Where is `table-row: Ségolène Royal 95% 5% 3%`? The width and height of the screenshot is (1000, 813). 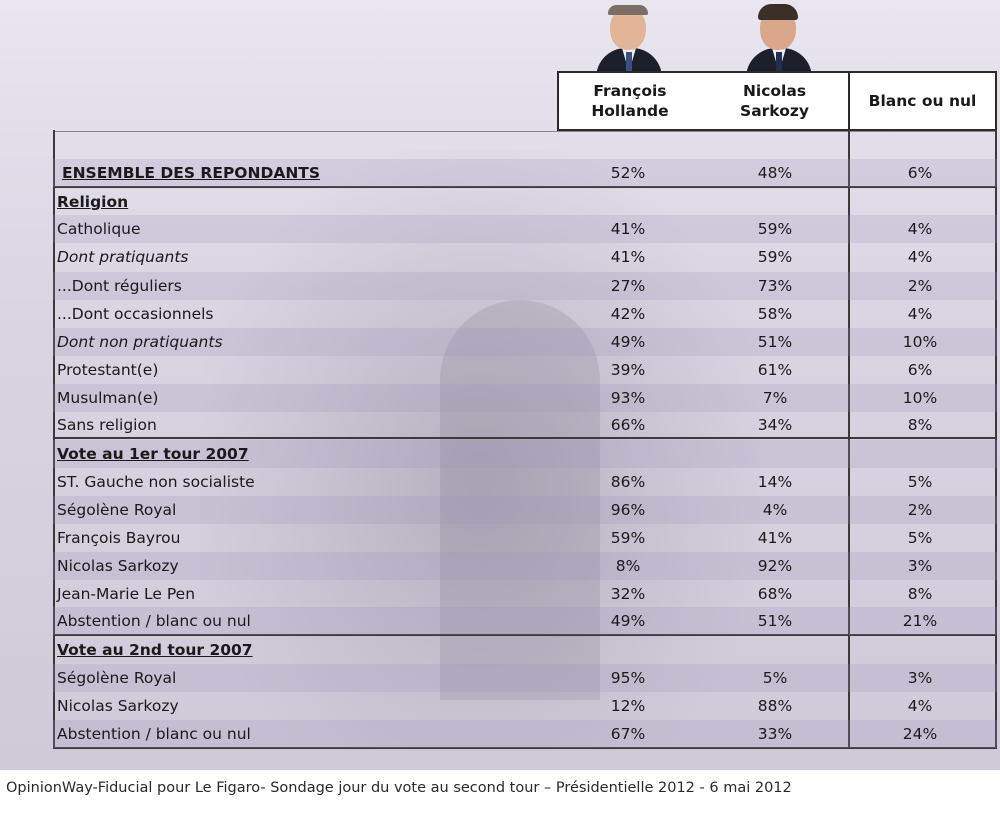 table-row: Ségolène Royal 95% 5% 3% is located at coordinates (525, 678).